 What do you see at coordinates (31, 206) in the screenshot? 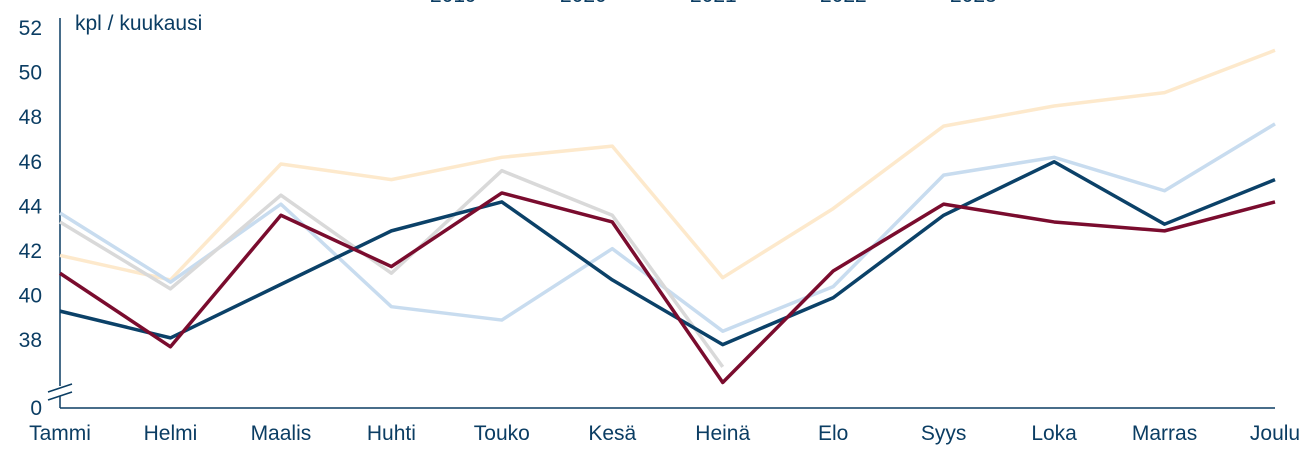
I see `y-tick-label: 44` at bounding box center [31, 206].